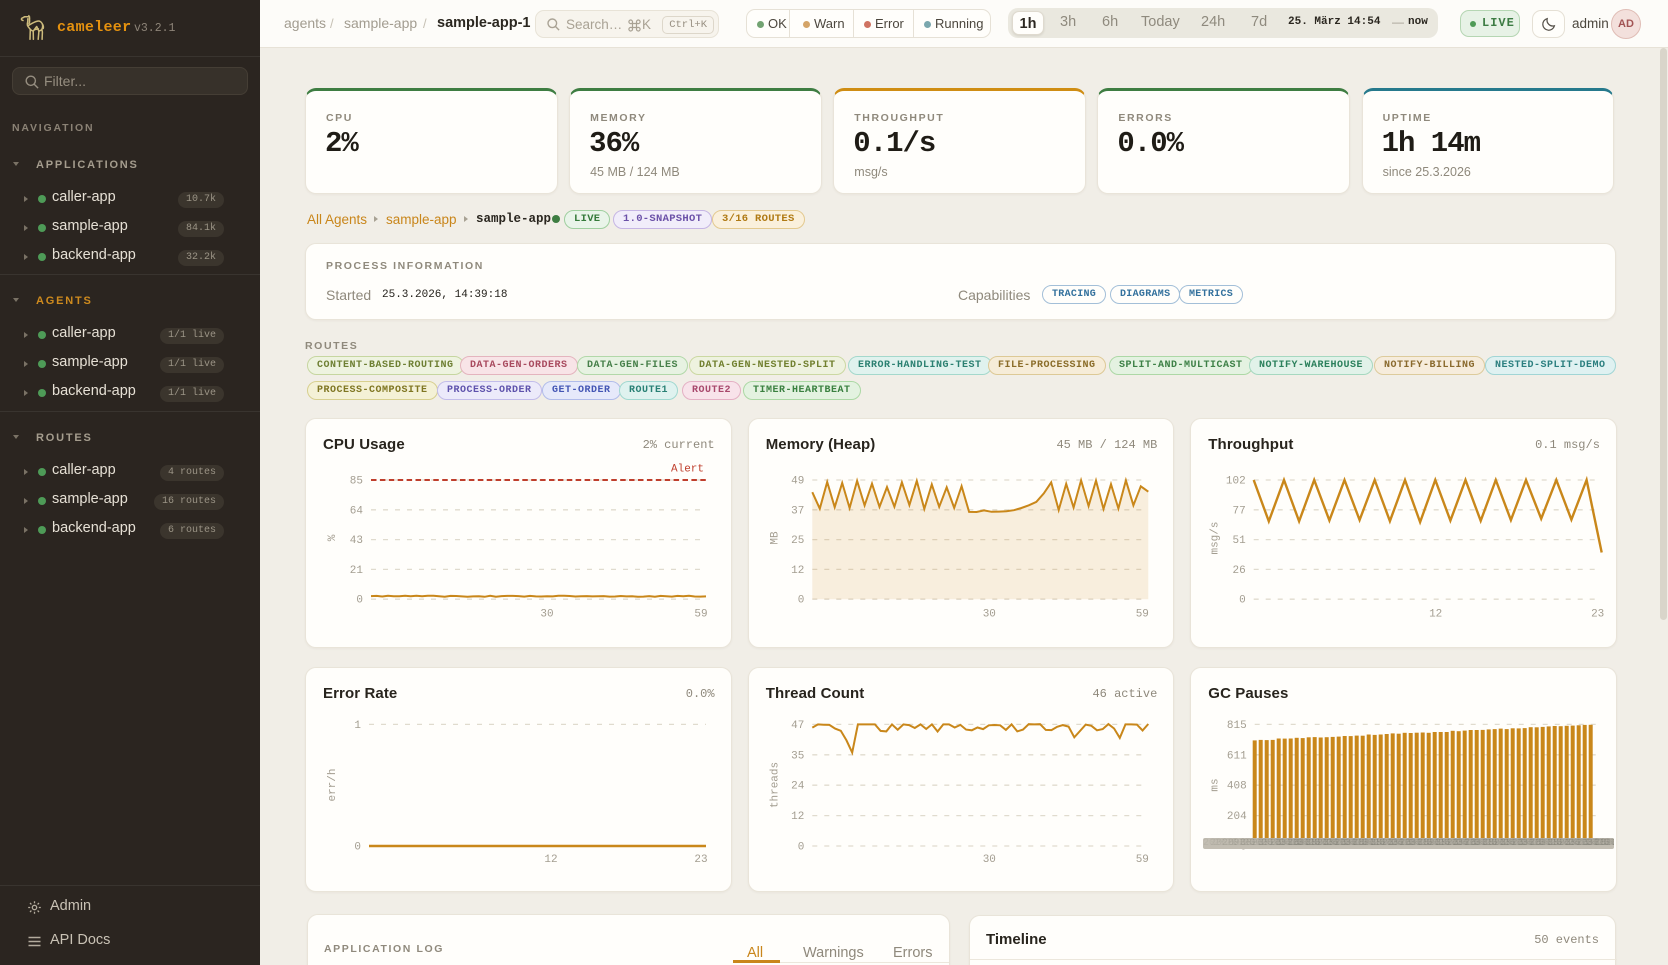  Describe the element at coordinates (357, 571) in the screenshot. I see `svg-text: 21` at that location.